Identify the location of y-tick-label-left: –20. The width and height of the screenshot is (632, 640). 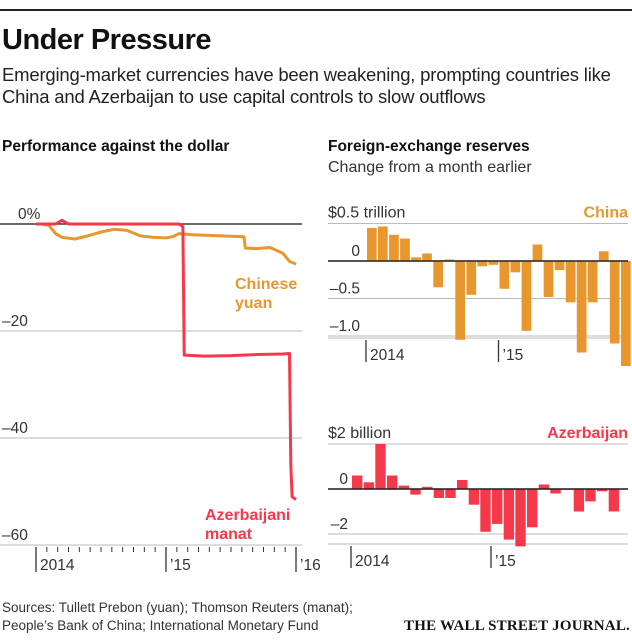
(15, 321).